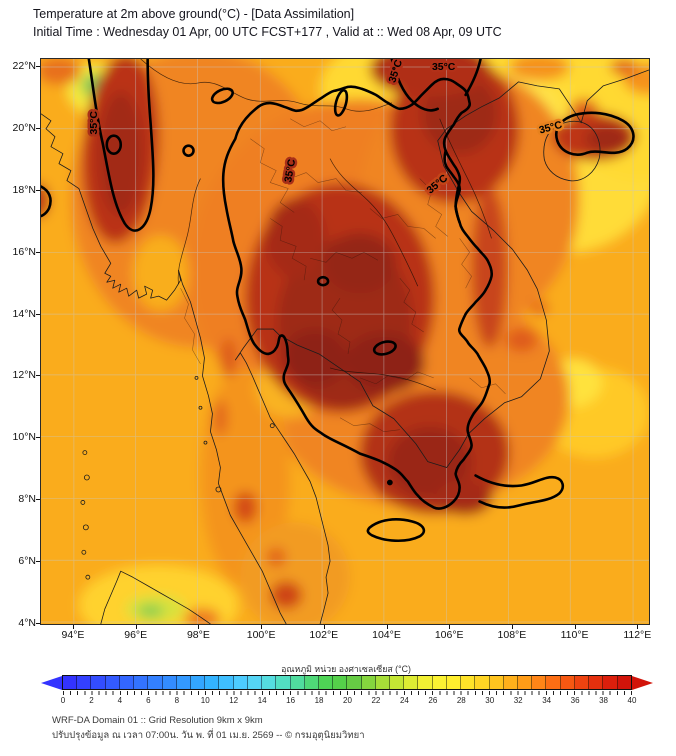 The image size is (676, 756). Describe the element at coordinates (177, 700) in the screenshot. I see `colorbar-tick-label: 8` at that location.